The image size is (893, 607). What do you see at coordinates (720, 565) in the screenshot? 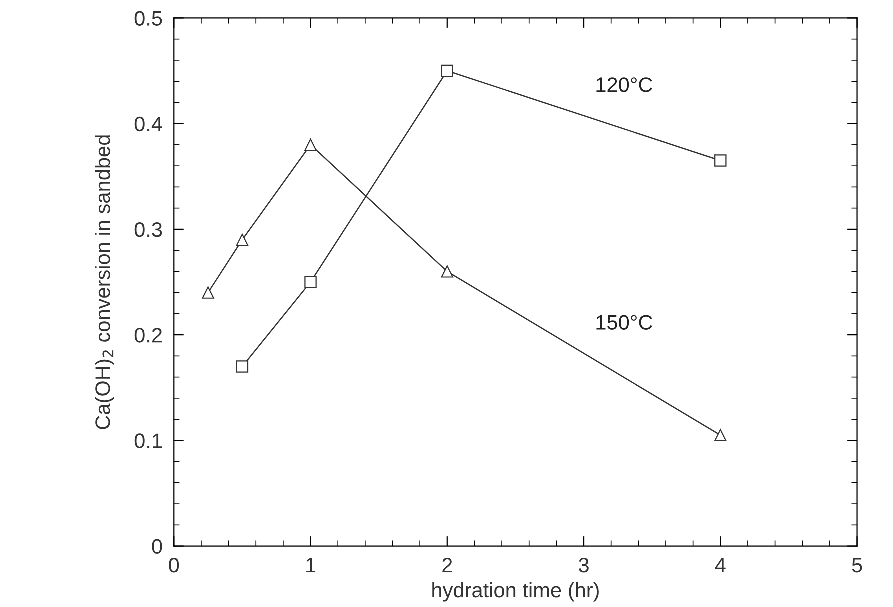
I see `x-tick-label: 4` at bounding box center [720, 565].